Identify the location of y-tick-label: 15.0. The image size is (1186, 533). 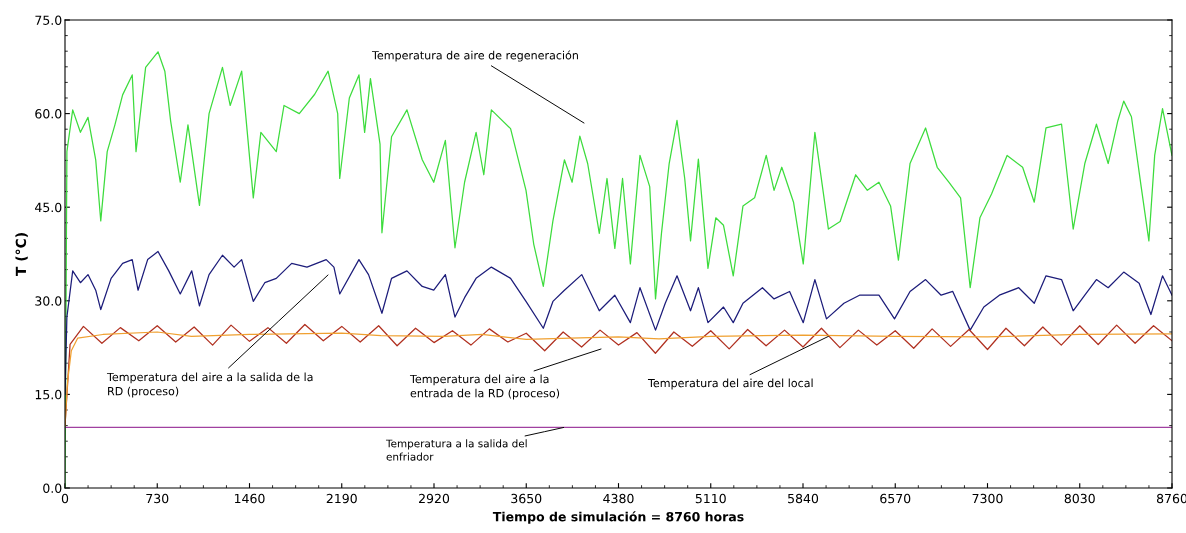
(48, 394).